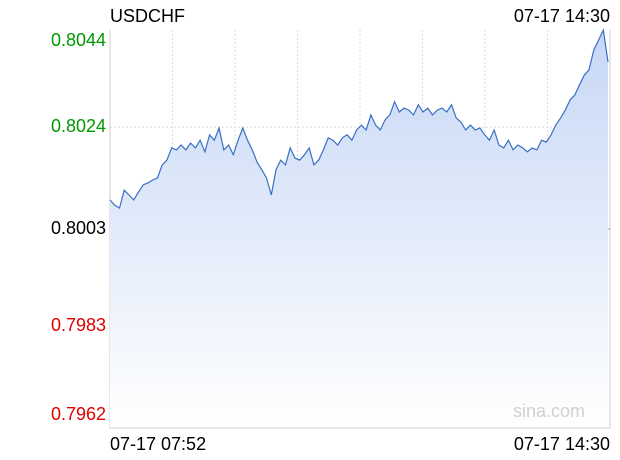  Describe the element at coordinates (78, 126) in the screenshot. I see `y-tick-label: 0.8024` at that location.